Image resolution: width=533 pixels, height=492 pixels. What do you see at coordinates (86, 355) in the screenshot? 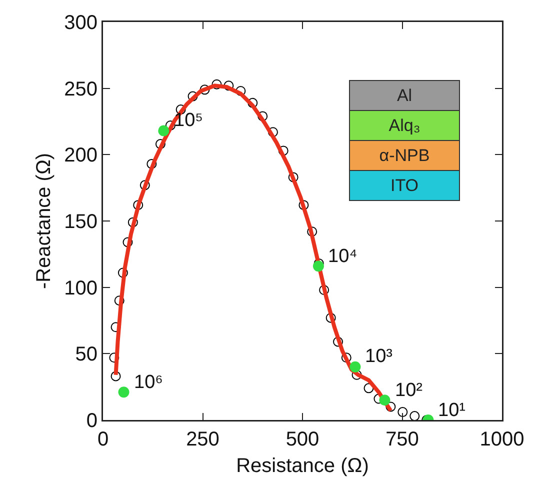
I see `y-tick-label: 50` at bounding box center [86, 355].